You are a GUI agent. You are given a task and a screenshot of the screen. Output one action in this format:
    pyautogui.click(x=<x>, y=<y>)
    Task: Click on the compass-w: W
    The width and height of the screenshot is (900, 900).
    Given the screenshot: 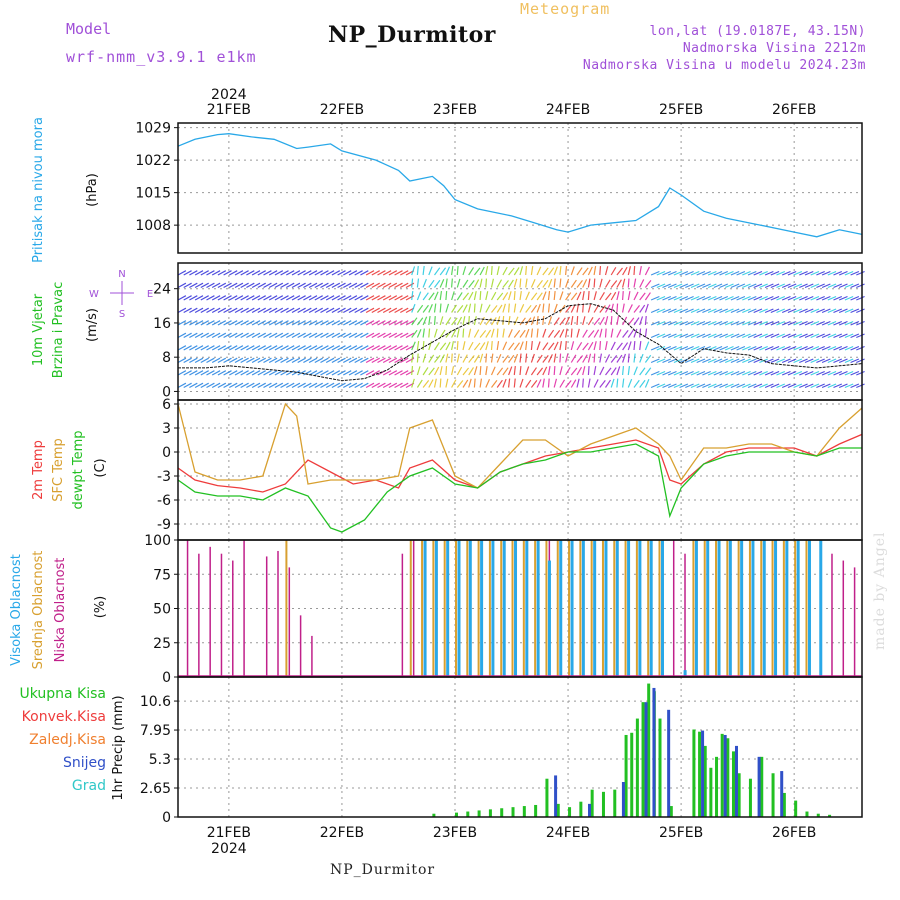 What is the action you would take?
    pyautogui.click(x=94, y=294)
    